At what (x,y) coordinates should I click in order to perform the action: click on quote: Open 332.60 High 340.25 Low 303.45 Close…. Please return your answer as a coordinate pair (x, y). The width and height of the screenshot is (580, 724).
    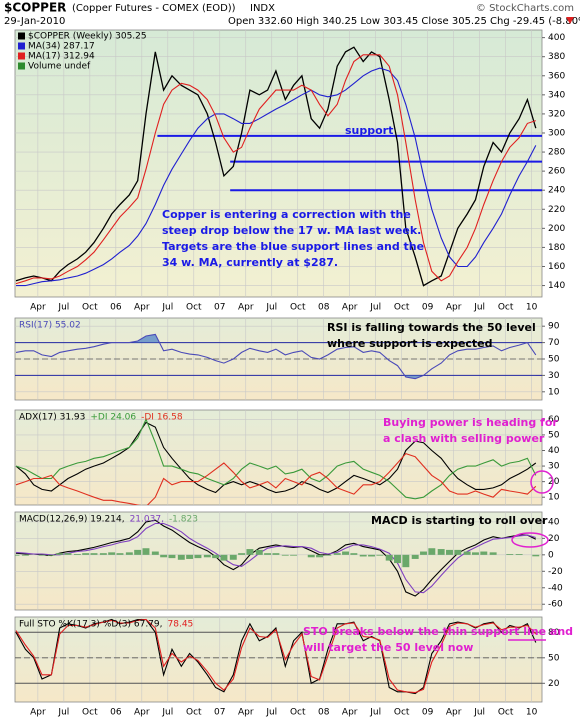
    Looking at the image, I should click on (404, 21).